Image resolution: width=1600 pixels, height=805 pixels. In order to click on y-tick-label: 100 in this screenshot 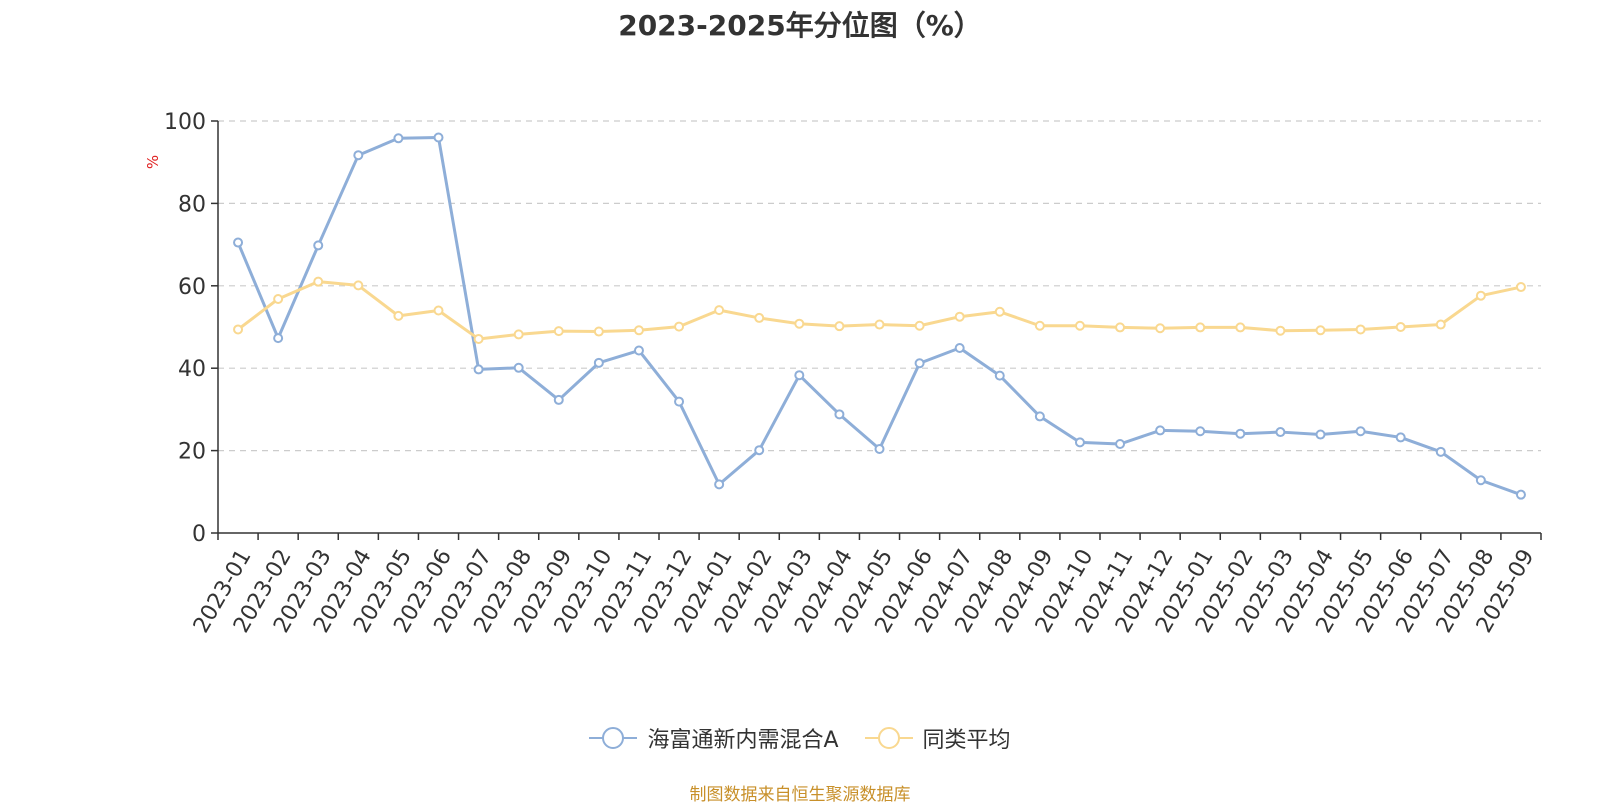, I will do `click(185, 122)`.